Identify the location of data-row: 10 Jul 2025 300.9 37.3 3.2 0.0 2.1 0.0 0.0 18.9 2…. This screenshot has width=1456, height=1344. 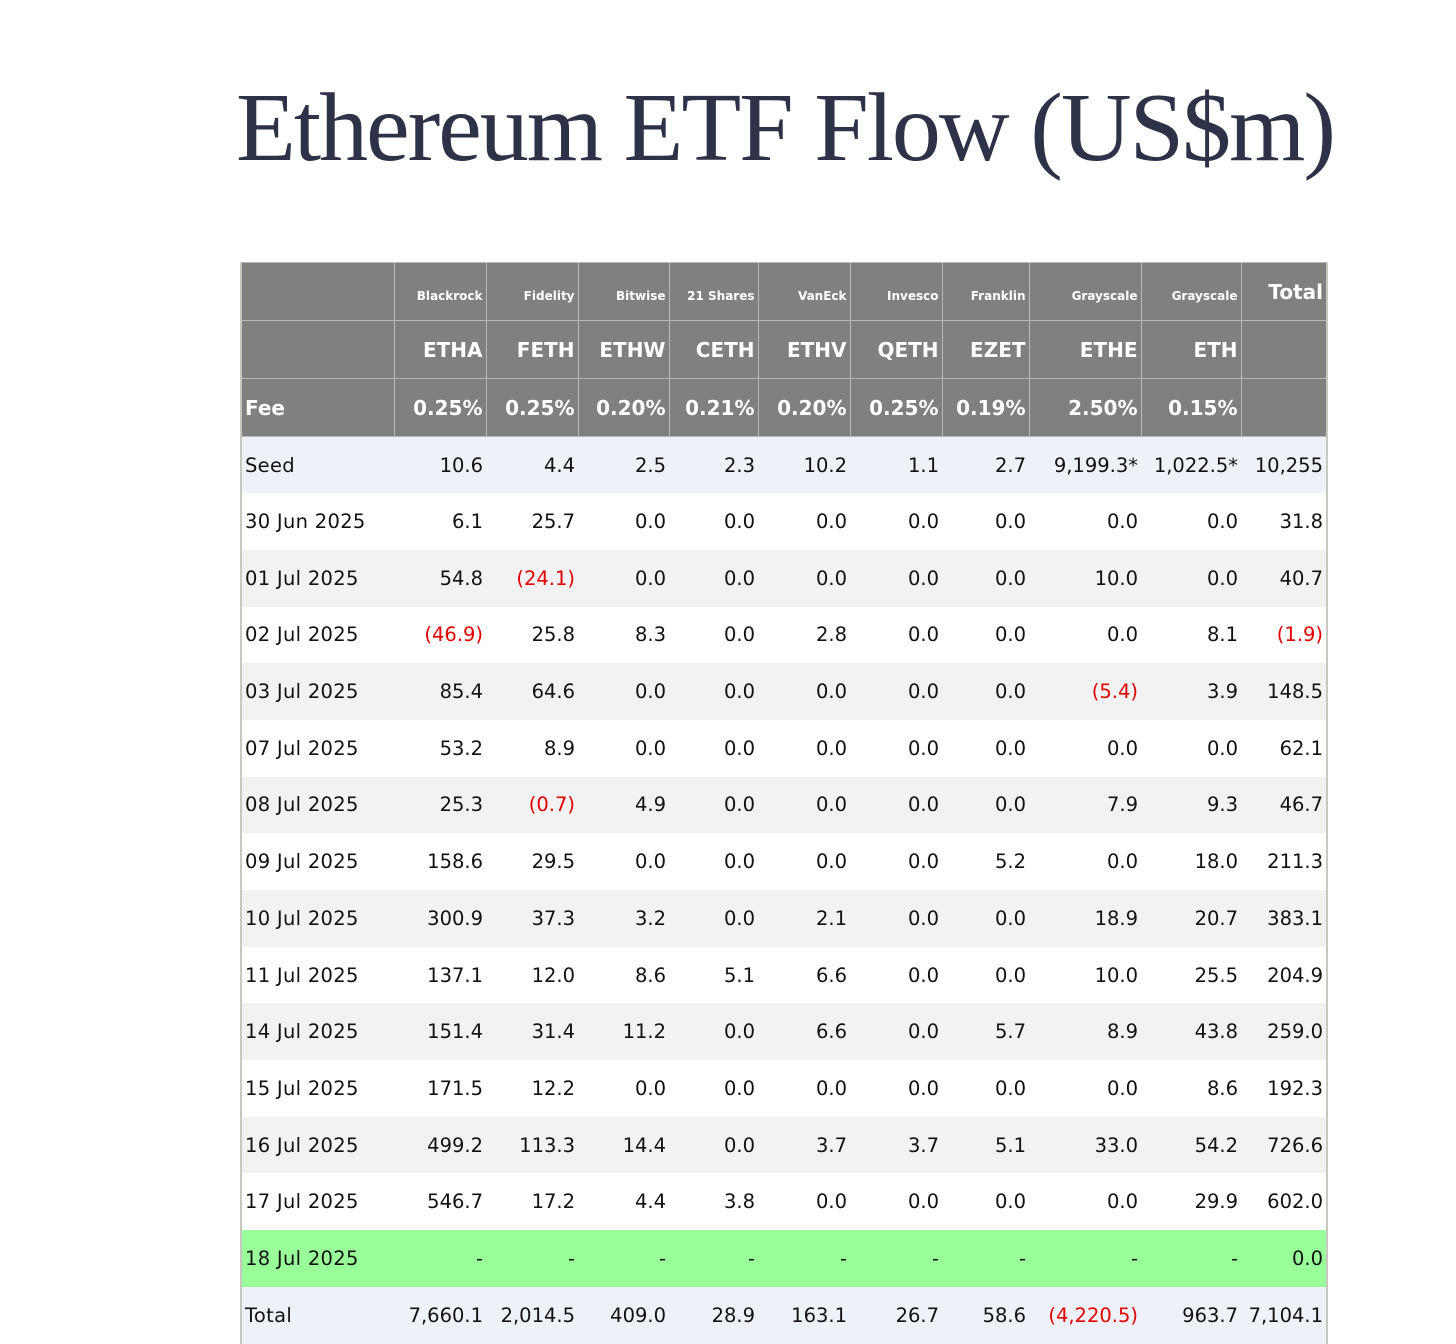
(784, 918).